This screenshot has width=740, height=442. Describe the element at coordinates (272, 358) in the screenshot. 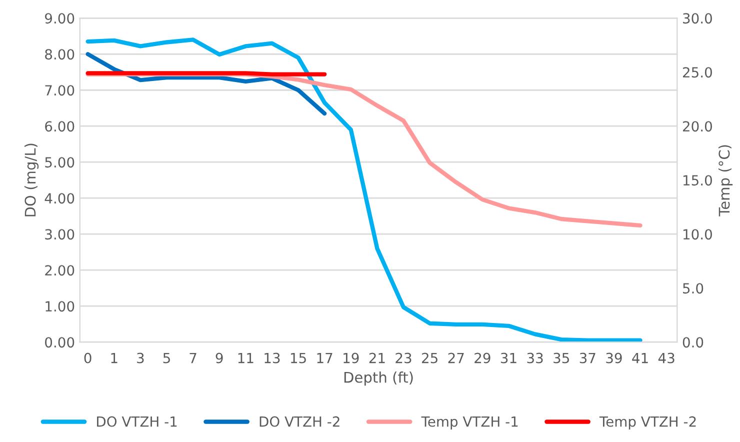

I see `x-tick-label: 13` at that location.